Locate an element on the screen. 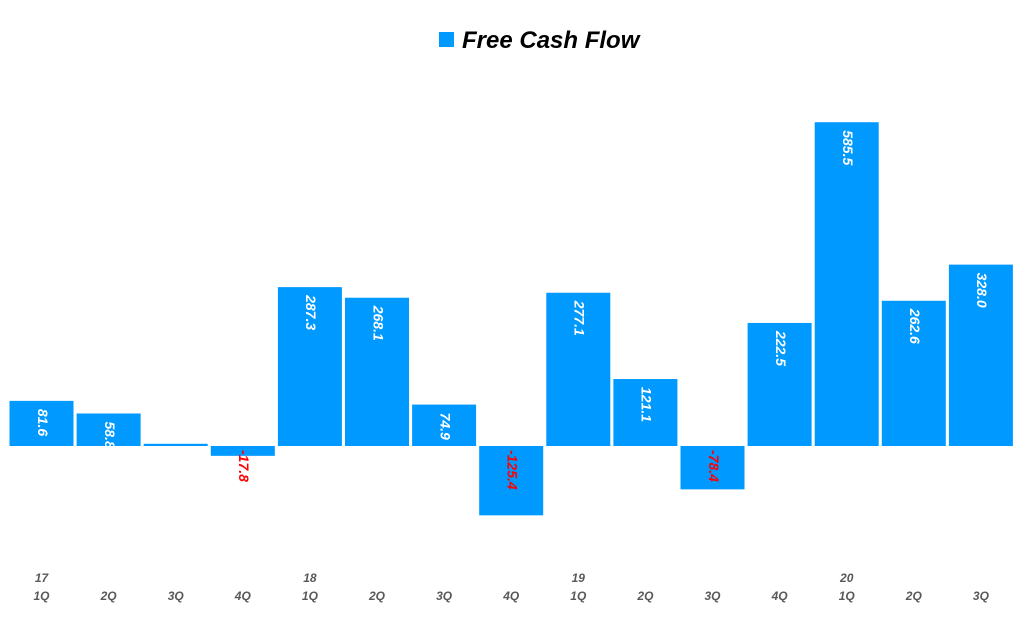 The height and width of the screenshot is (618, 1024). year-label: 19 is located at coordinates (579, 578).